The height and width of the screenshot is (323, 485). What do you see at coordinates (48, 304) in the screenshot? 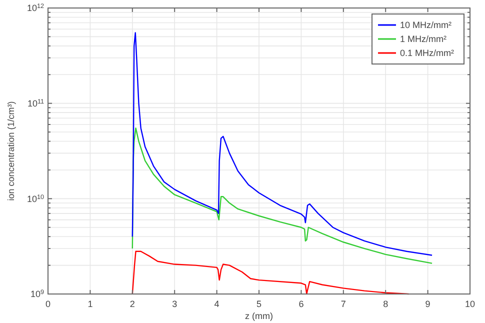
I see `x-tick-label: 0` at bounding box center [48, 304].